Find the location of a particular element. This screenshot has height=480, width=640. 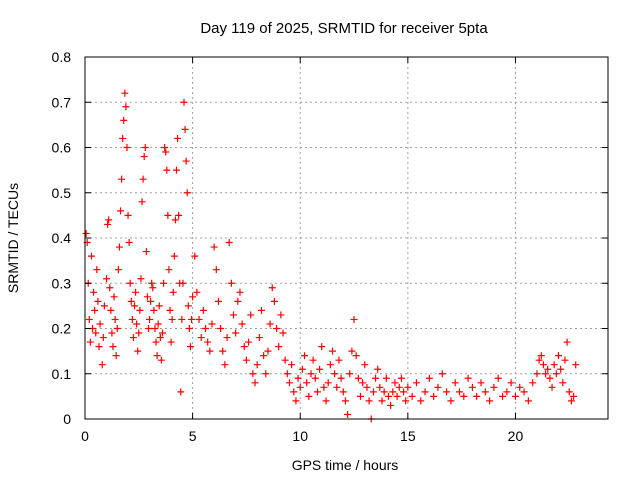

y-tick-label: 0 is located at coordinates (67, 419).